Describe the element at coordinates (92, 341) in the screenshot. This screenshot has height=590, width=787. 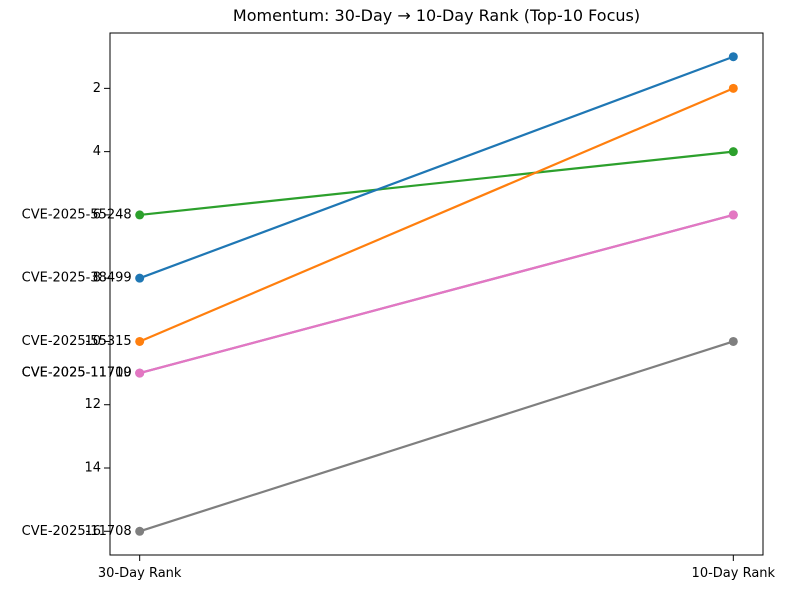
I see `y-tick-label: 10` at that location.